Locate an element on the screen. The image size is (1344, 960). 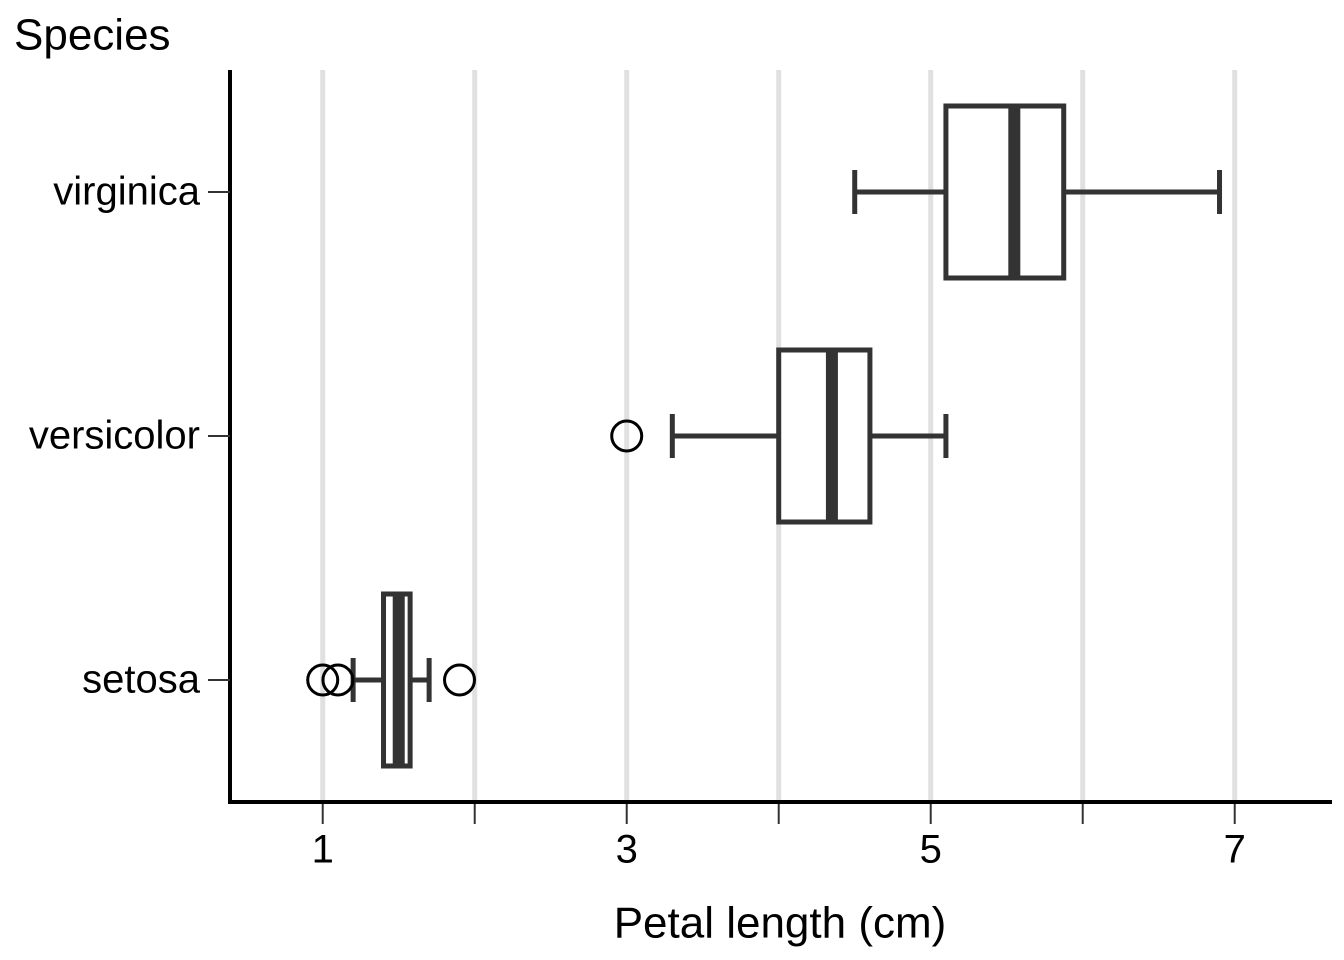
x-tick-label: 1 is located at coordinates (323, 850).